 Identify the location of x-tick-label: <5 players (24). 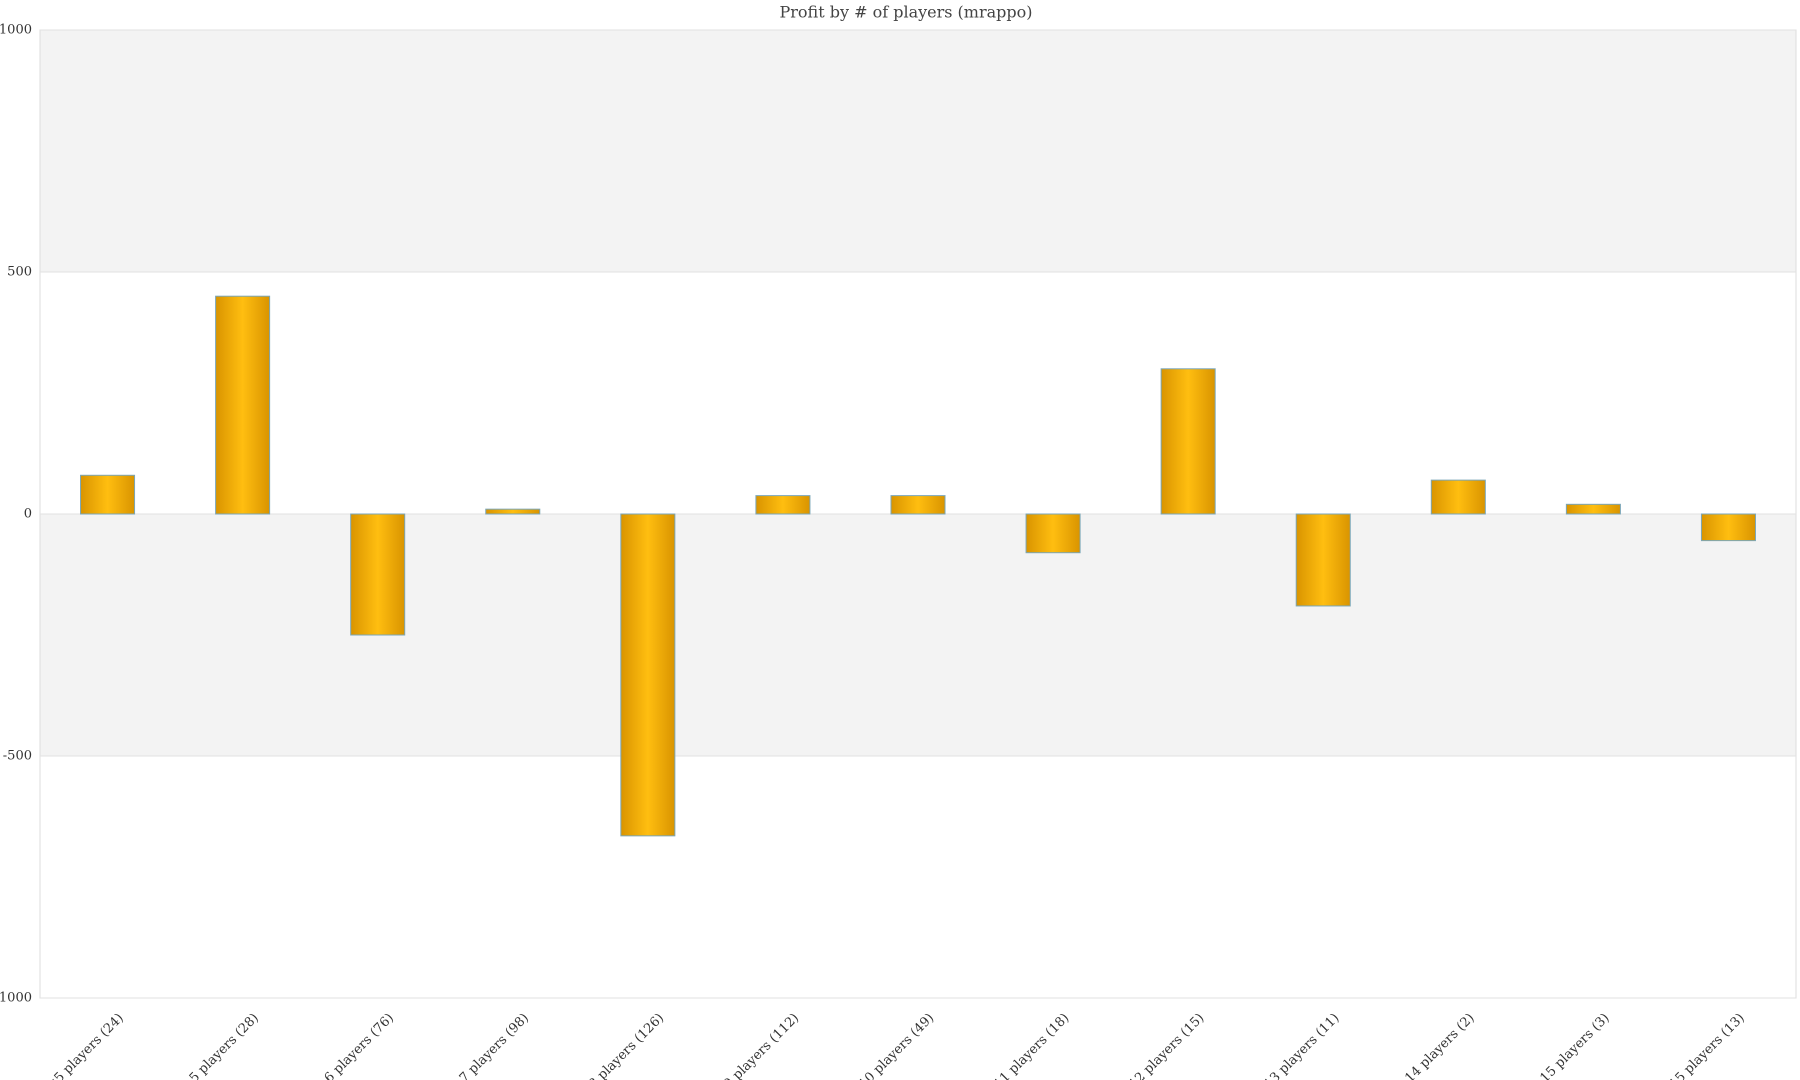
(85, 1045).